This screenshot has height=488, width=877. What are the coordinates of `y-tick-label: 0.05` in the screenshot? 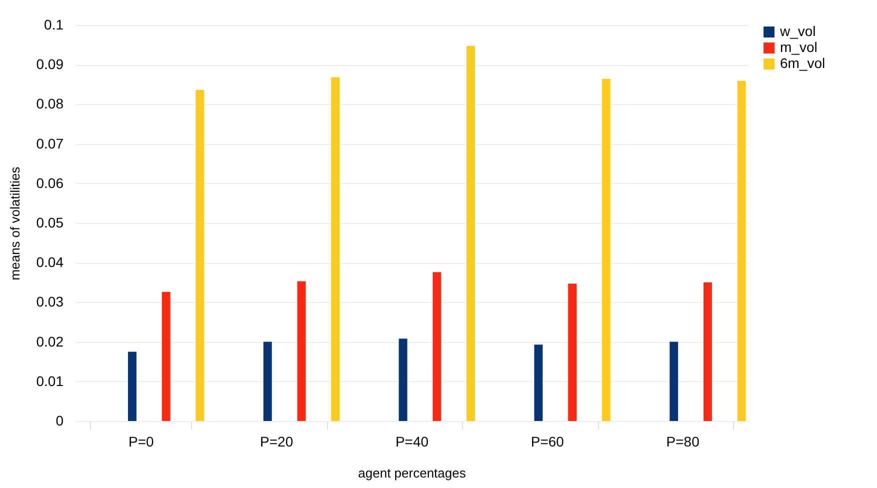 It's located at (50, 222).